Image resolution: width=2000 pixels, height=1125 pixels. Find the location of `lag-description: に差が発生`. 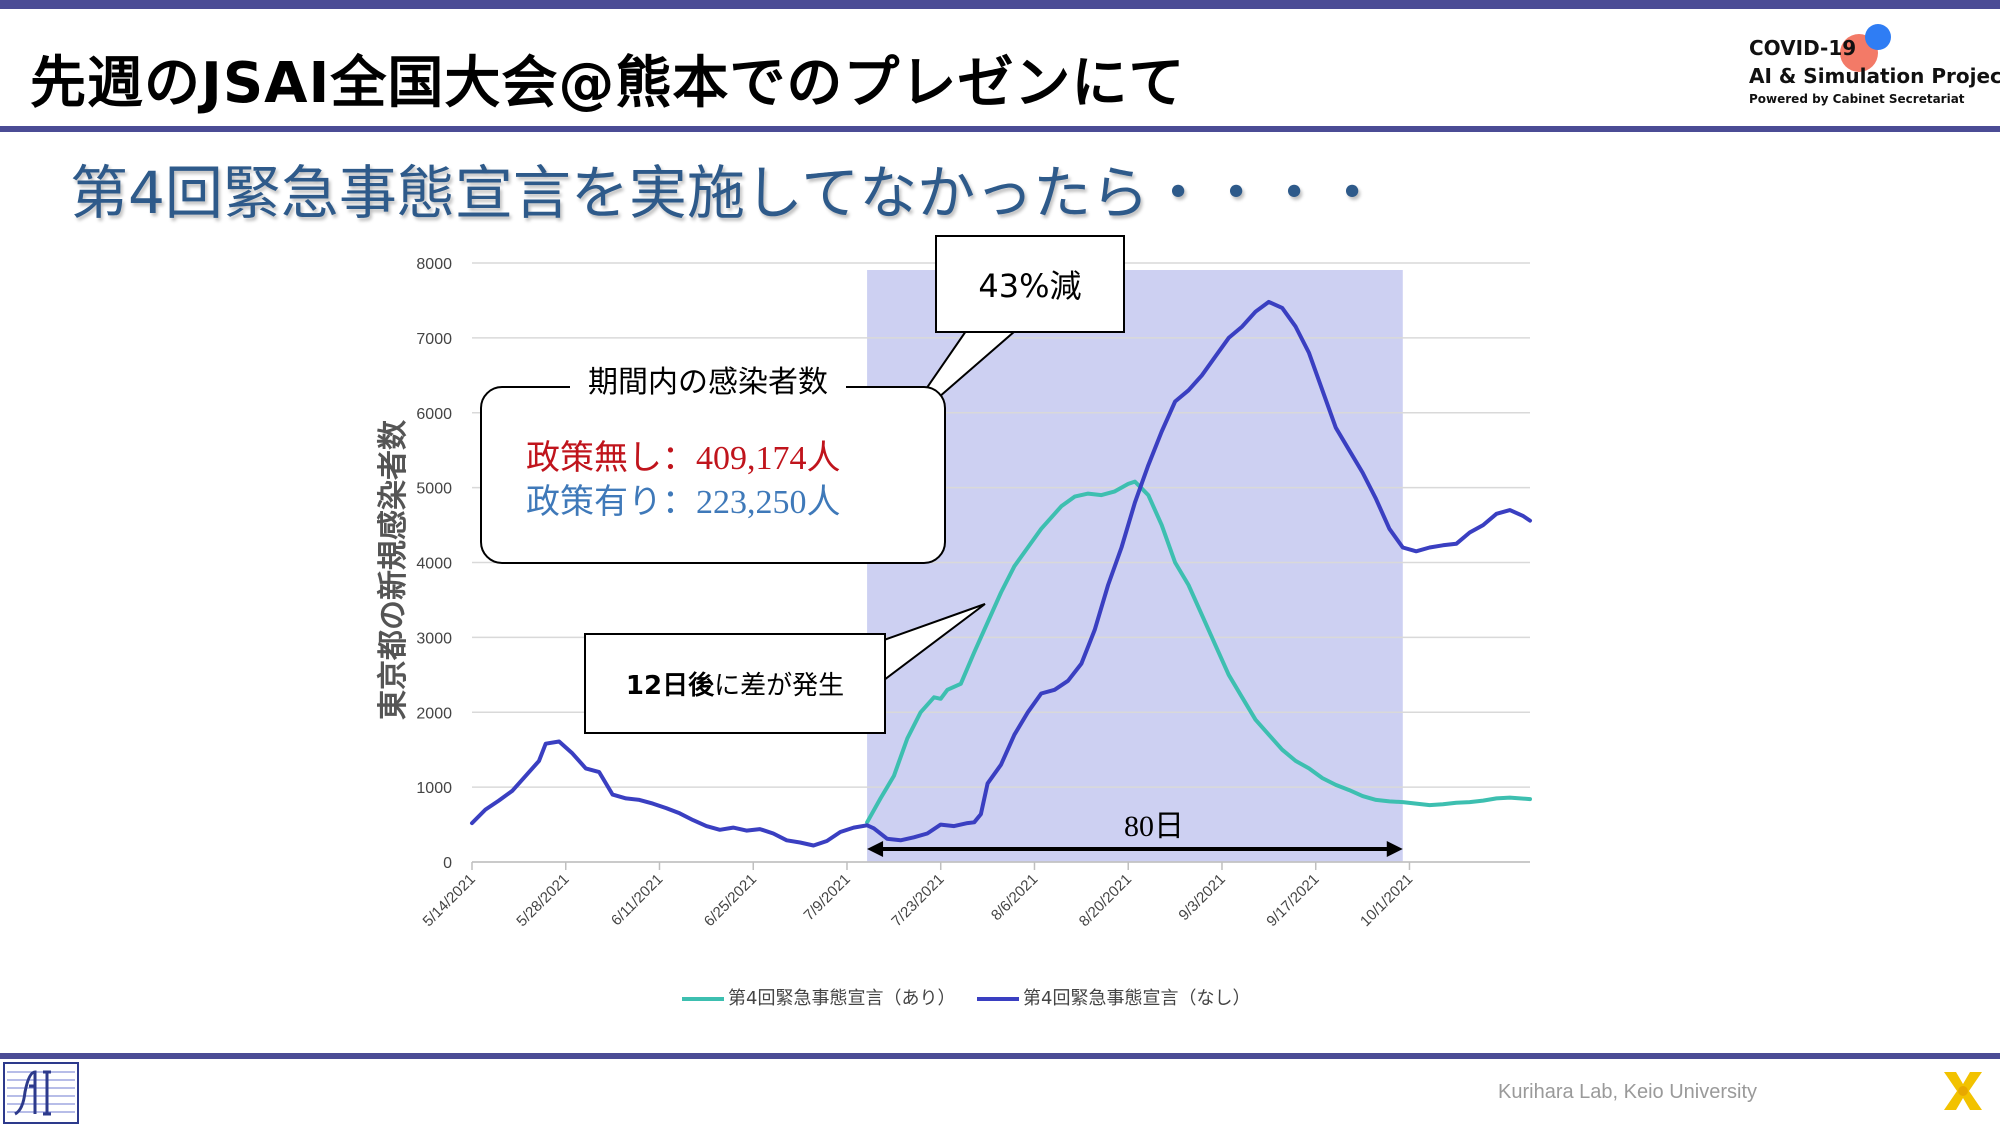

lag-description: に差が発生 is located at coordinates (779, 686).